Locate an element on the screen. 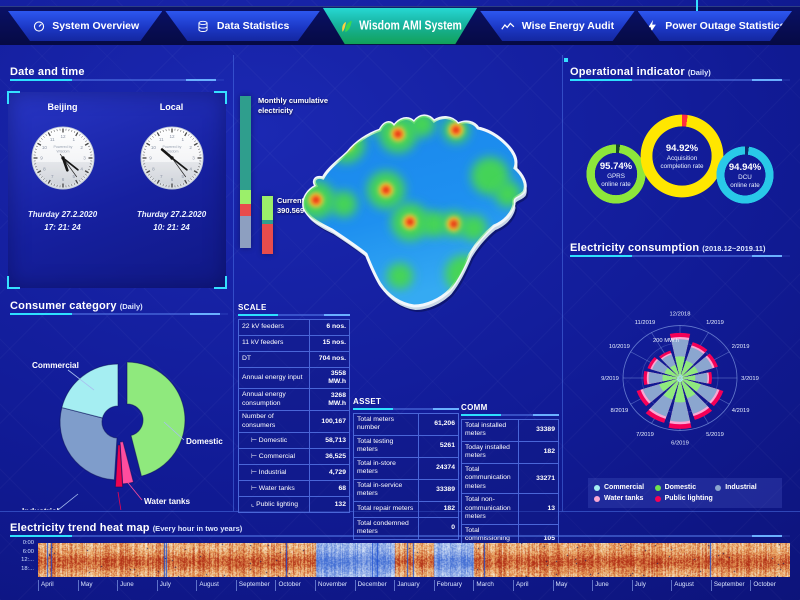 The height and width of the screenshot is (600, 800). gauge-label-1: DCU is located at coordinates (745, 177).